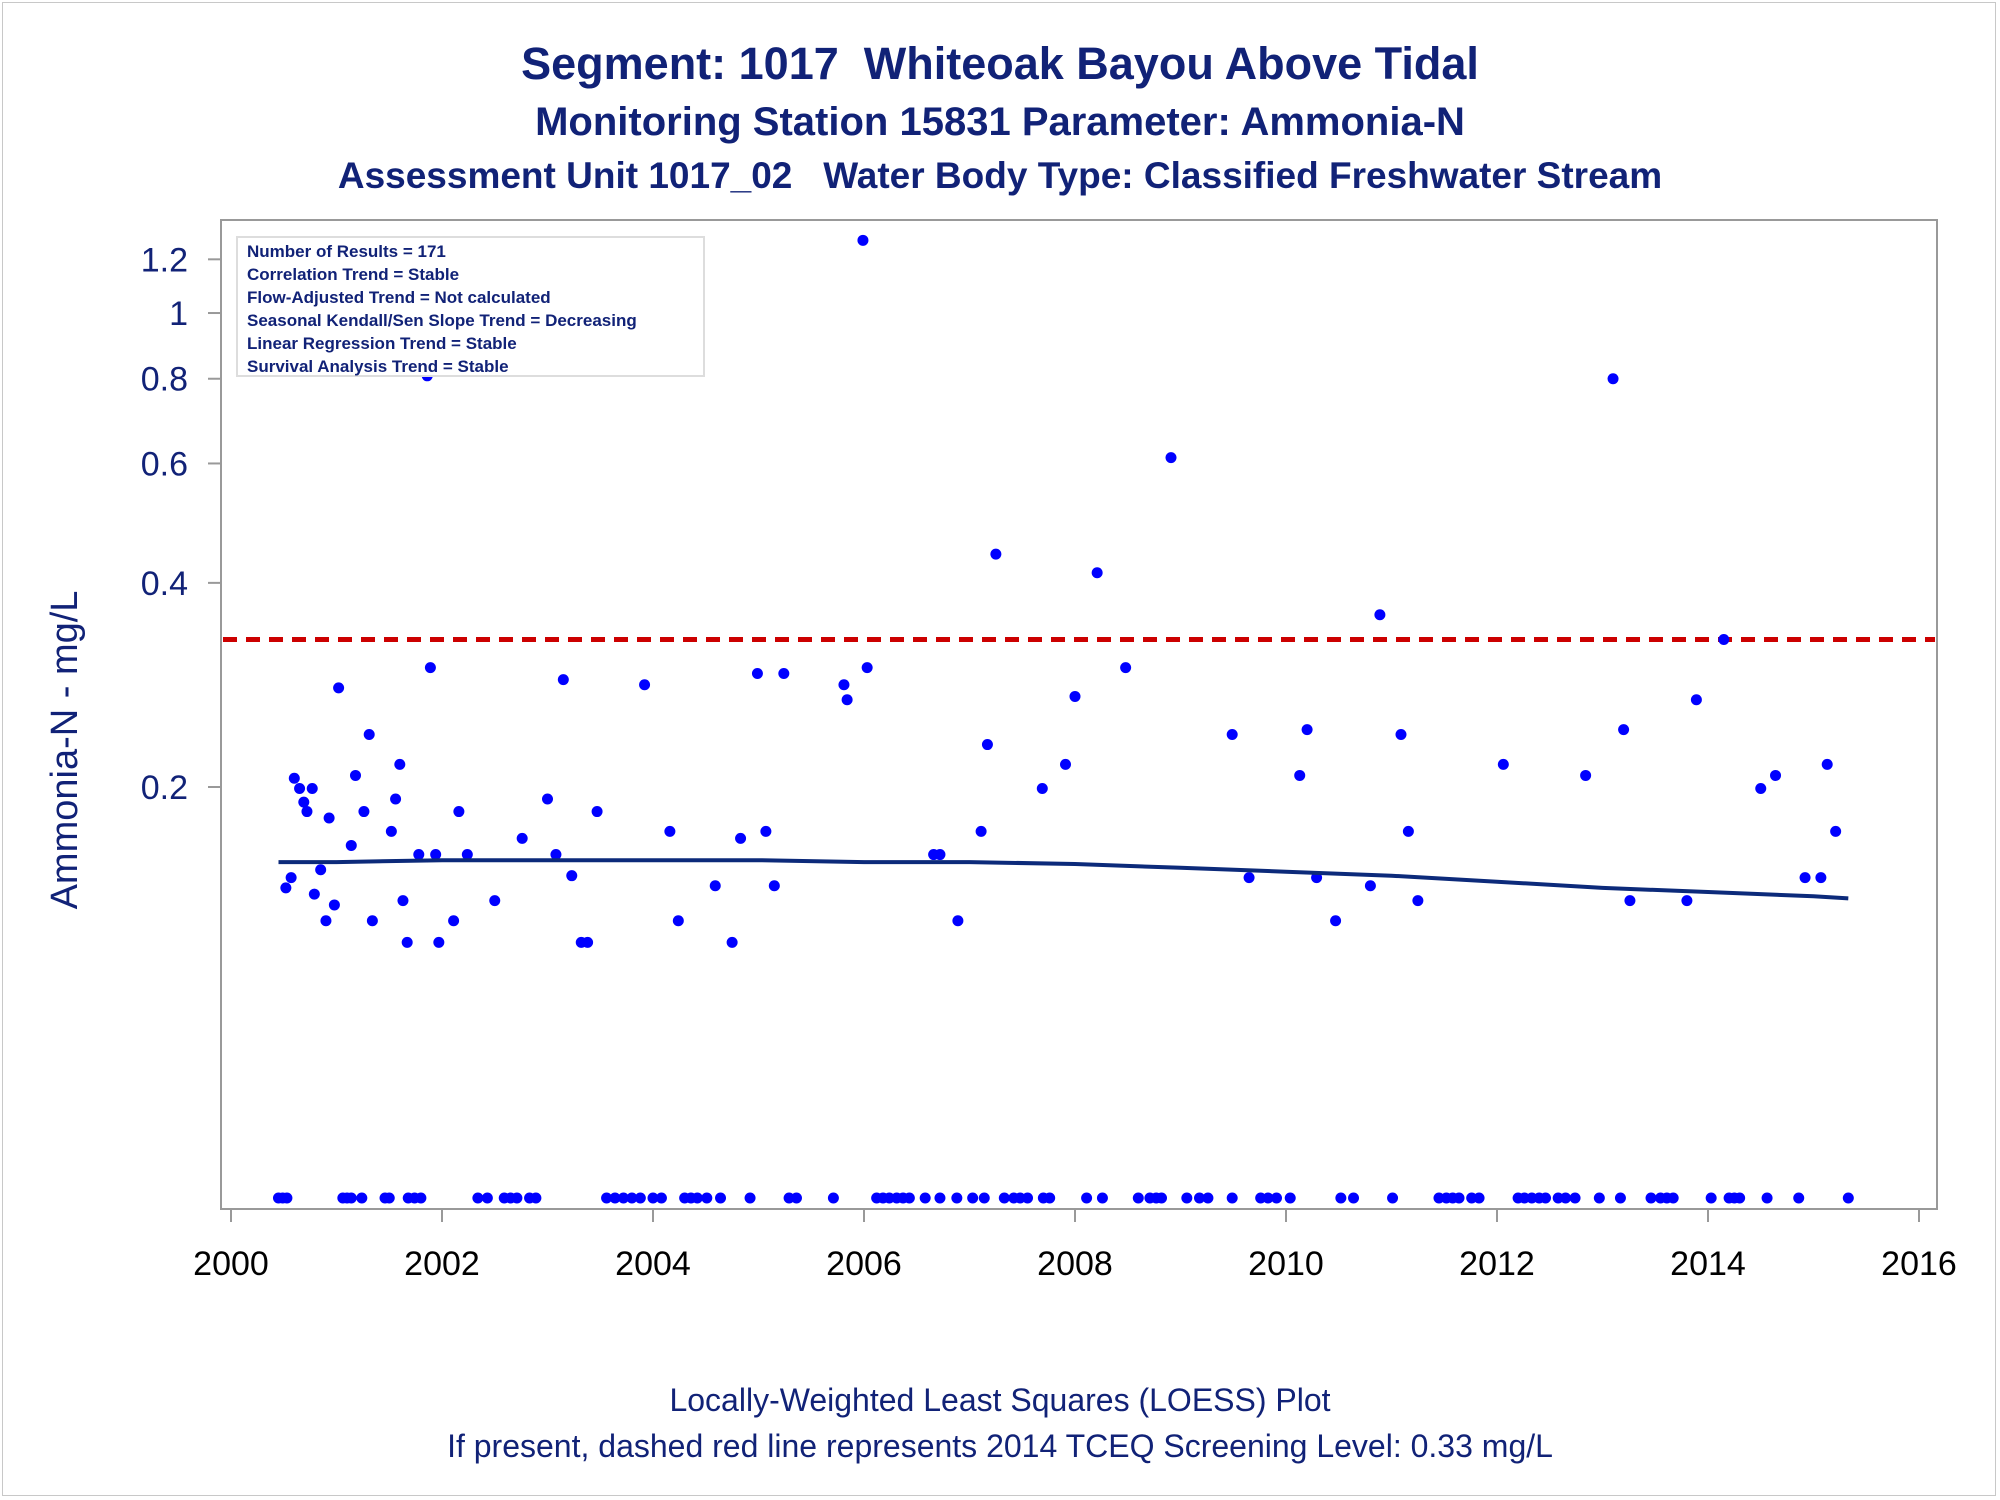 The height and width of the screenshot is (1500, 2000). Describe the element at coordinates (378, 366) in the screenshot. I see `stat-survival-analysis-trend: Survival Analysis Trend = Stable` at that location.